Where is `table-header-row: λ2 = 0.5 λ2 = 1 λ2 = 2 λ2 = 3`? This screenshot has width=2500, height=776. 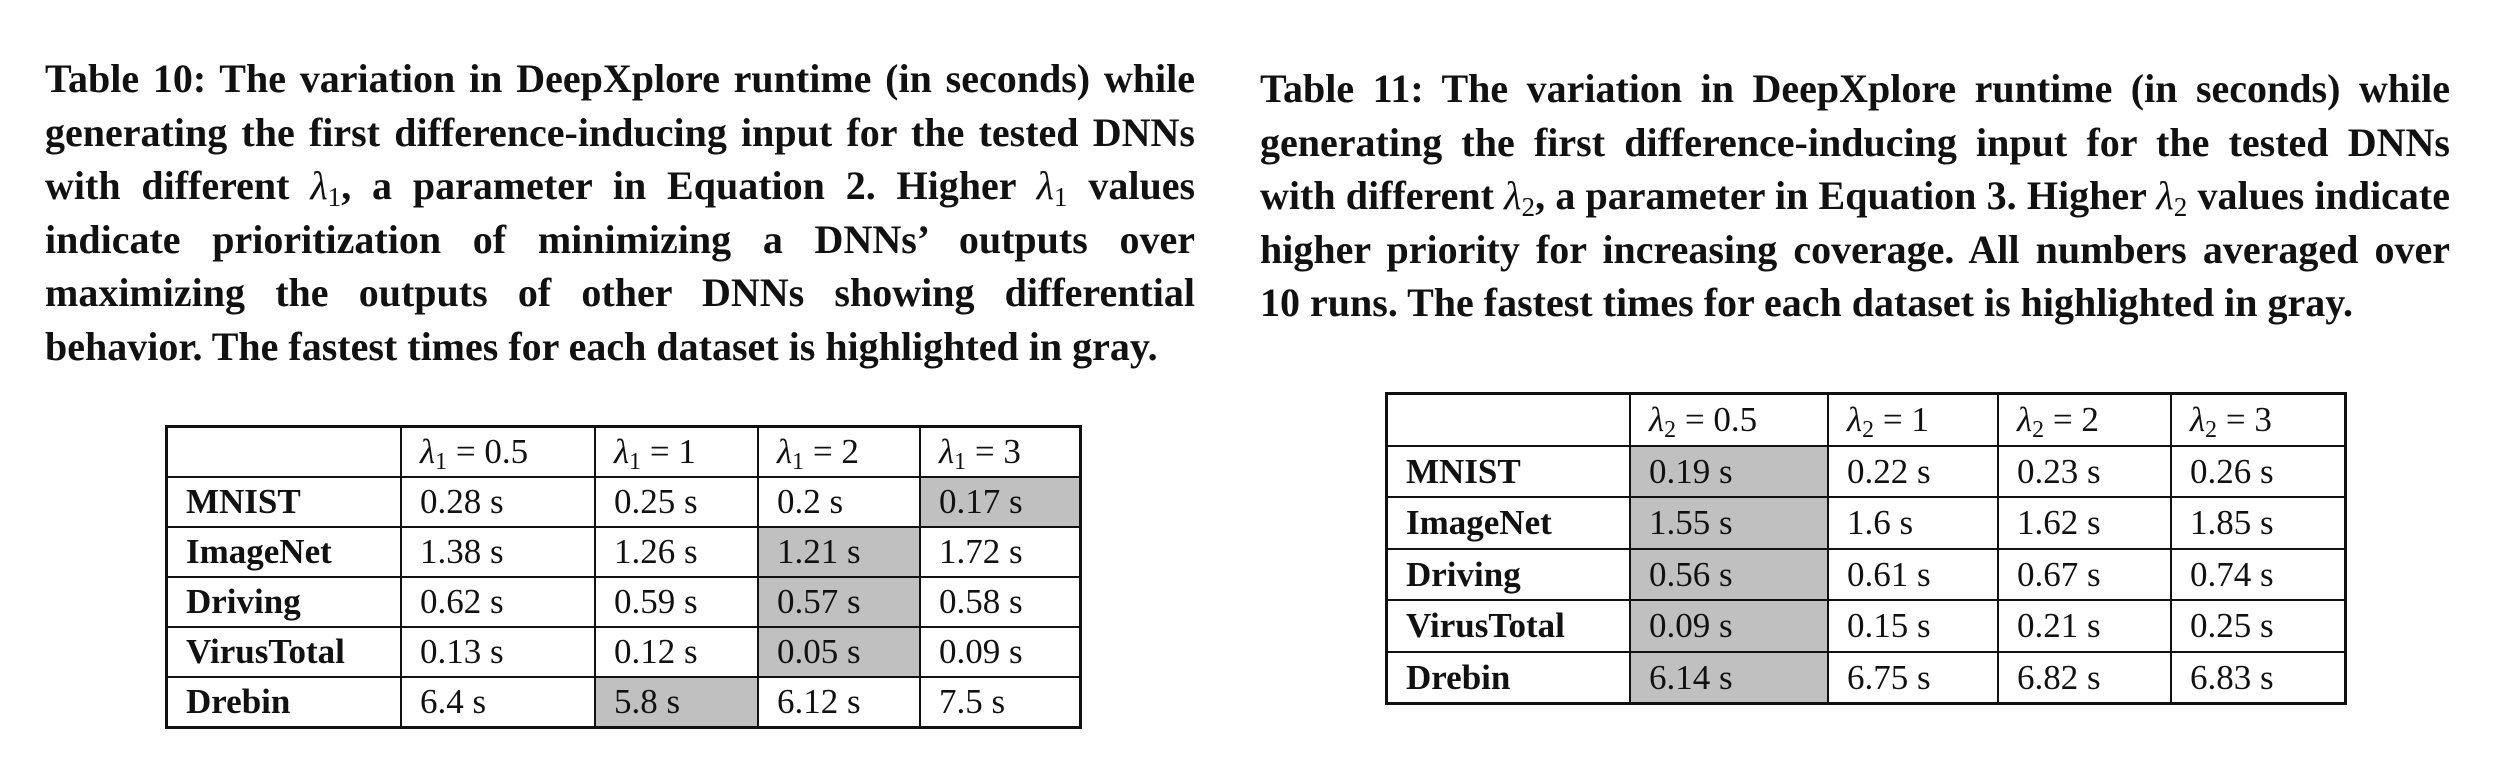
table-header-row: λ2 = 0.5 λ2 = 1 λ2 = 2 λ2 = 3 is located at coordinates (1866, 419).